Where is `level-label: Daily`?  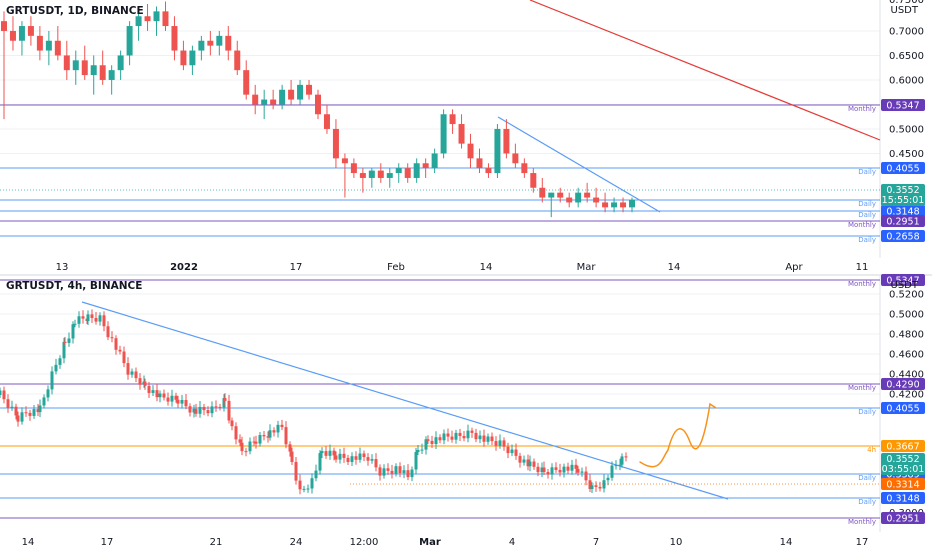 level-label: Daily is located at coordinates (867, 240).